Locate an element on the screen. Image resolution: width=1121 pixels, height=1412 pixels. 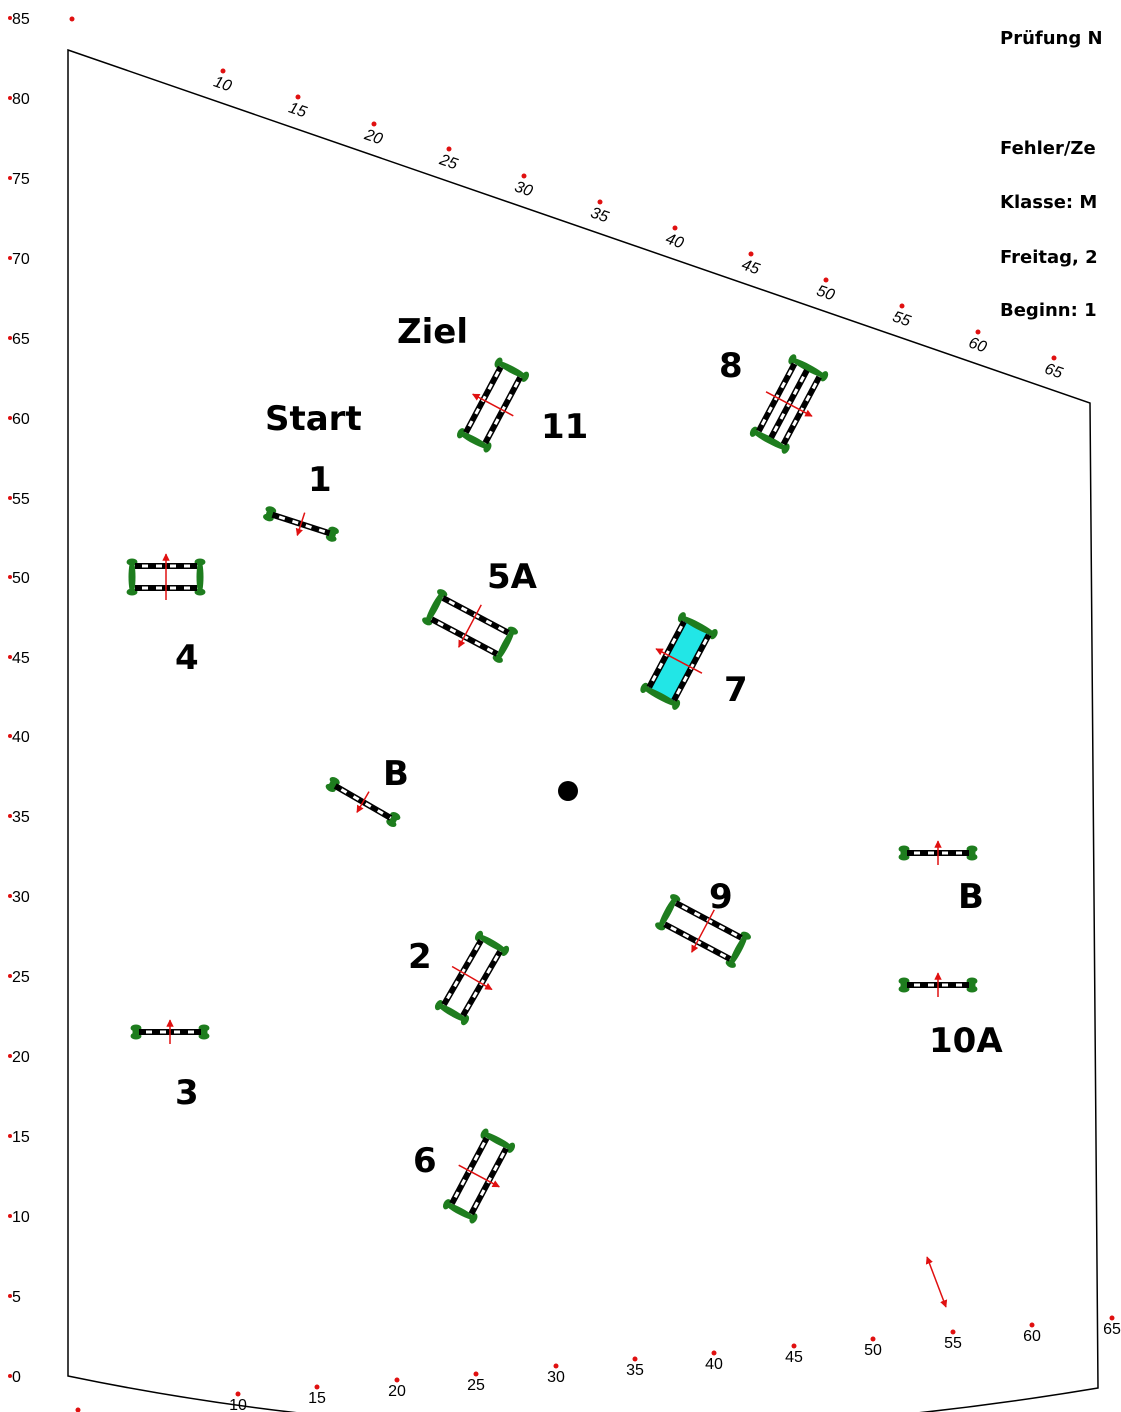
jump-2-label: 2 is located at coordinates (420, 957).